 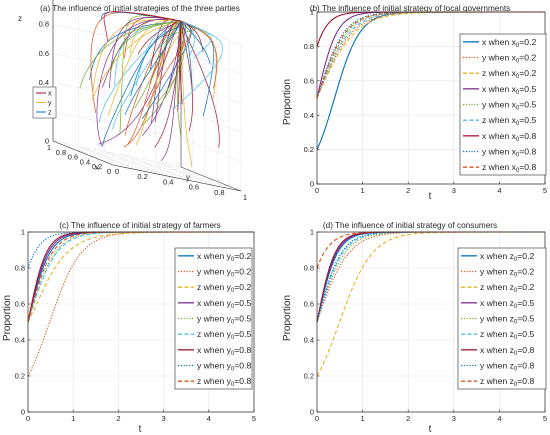 I want to click on panel-d-ytick-label: 0.4, so click(x=309, y=340).